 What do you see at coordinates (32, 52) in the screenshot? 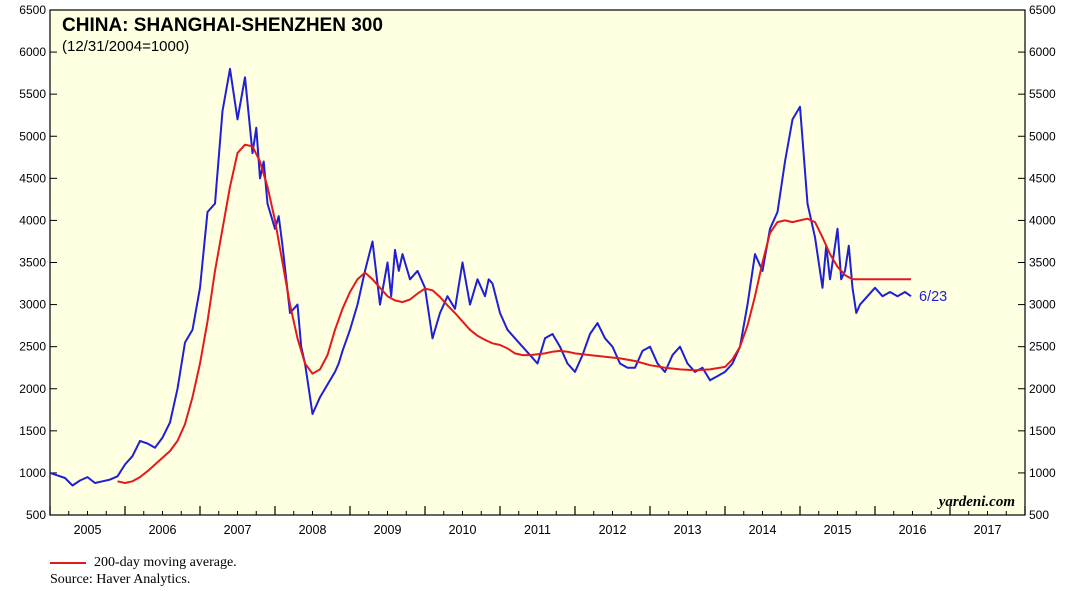
I see `y-tick-label-left: 6000` at bounding box center [32, 52].